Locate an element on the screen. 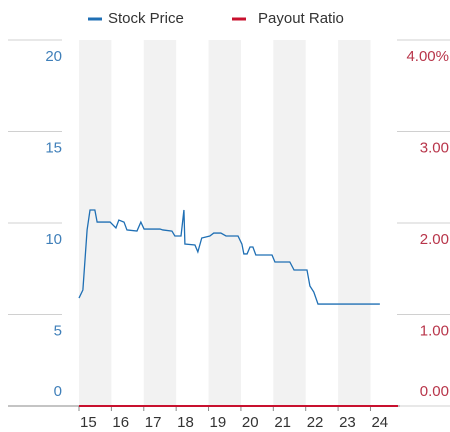 The image size is (450, 432). y2-tick-label: 2.00 is located at coordinates (434, 239).